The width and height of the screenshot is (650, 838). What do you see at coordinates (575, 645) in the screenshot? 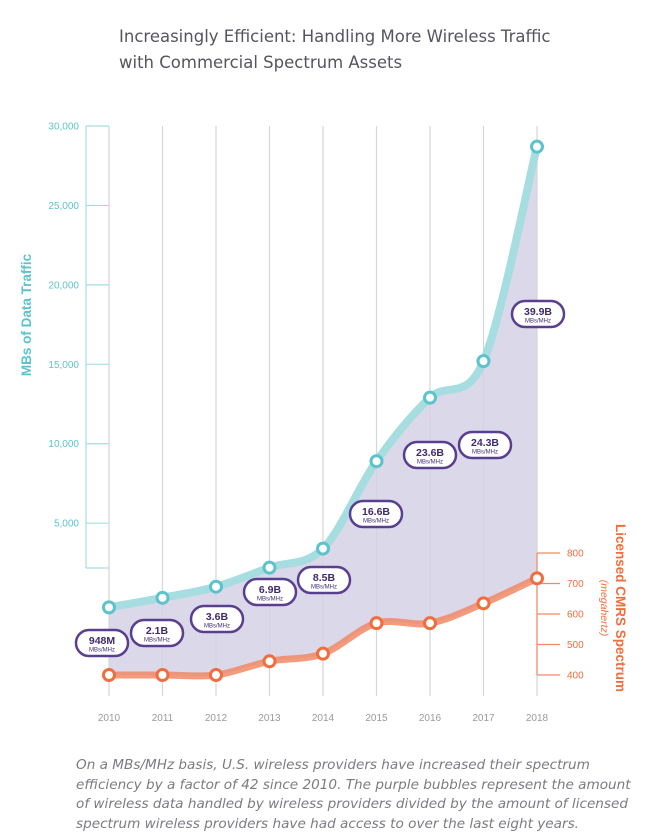
I see `right-axis-tick-label: 500` at bounding box center [575, 645].